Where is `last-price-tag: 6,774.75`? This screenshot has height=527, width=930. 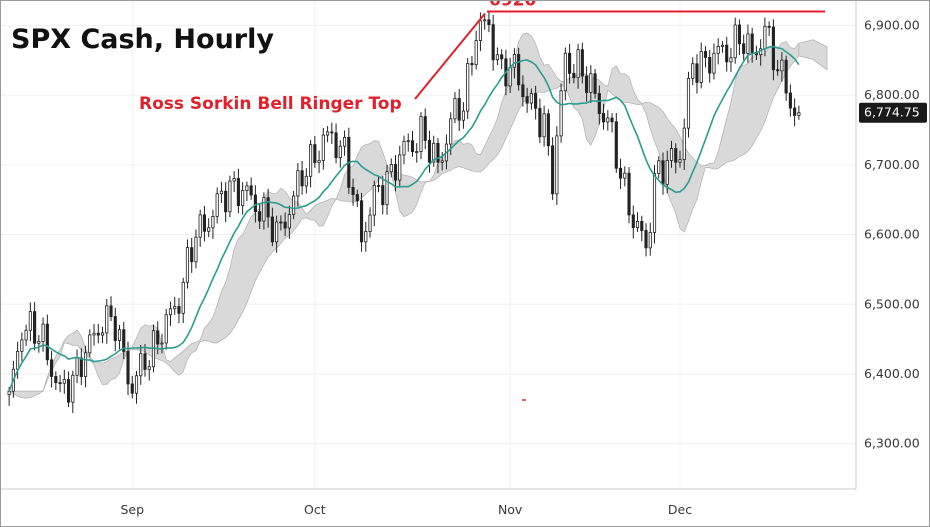 last-price-tag: 6,774.75 is located at coordinates (893, 112).